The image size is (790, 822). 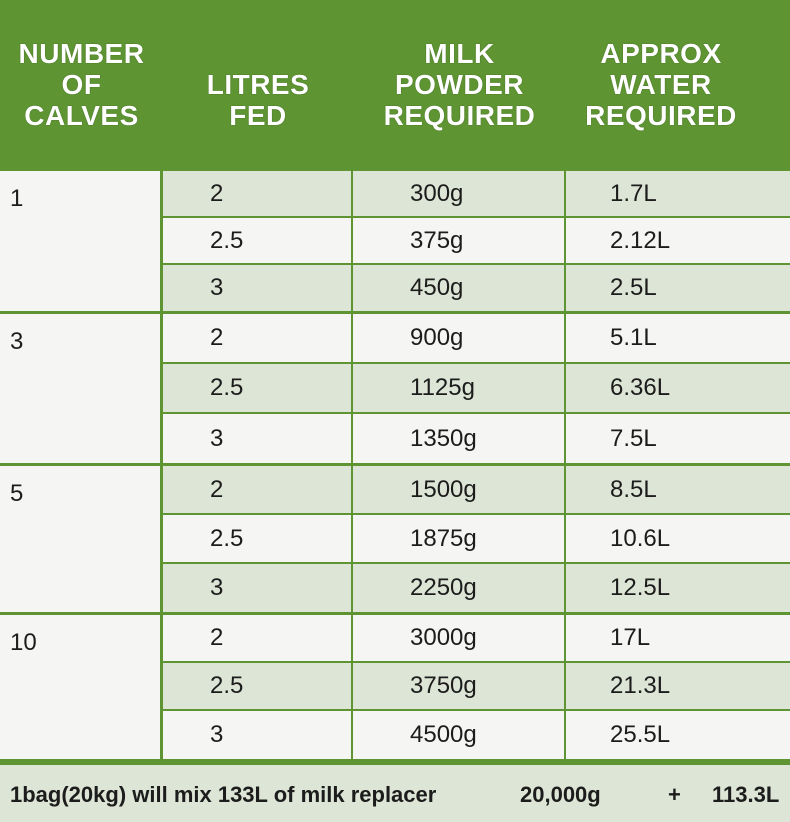 I want to click on header-water-line: APPROX, so click(x=661, y=53).